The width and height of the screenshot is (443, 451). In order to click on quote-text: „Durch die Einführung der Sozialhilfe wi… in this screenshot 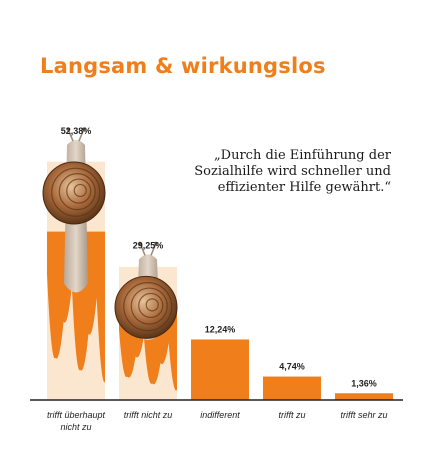, I will do `click(292, 171)`.